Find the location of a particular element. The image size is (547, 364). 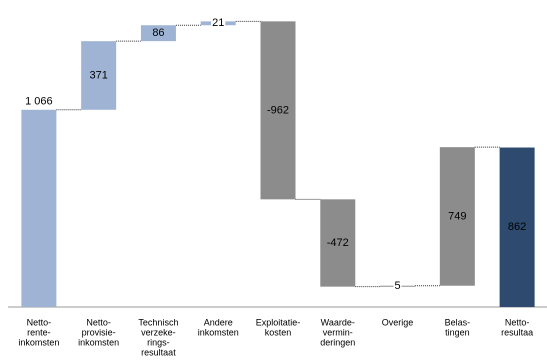

x-tick-label: resultaa is located at coordinates (517, 332).